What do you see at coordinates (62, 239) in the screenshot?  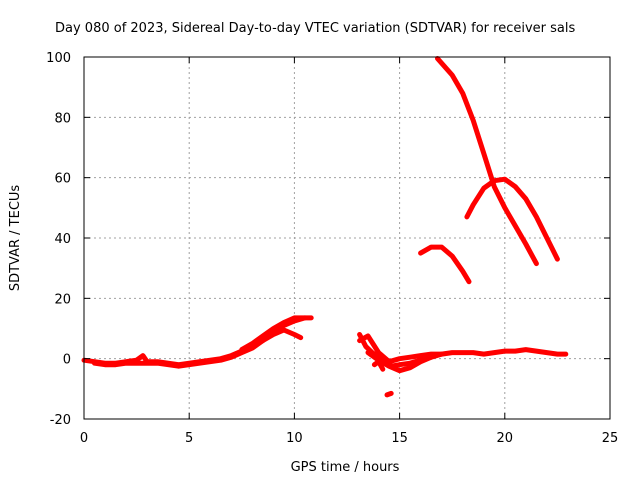 I see `y-tick-label: 40` at bounding box center [62, 239].